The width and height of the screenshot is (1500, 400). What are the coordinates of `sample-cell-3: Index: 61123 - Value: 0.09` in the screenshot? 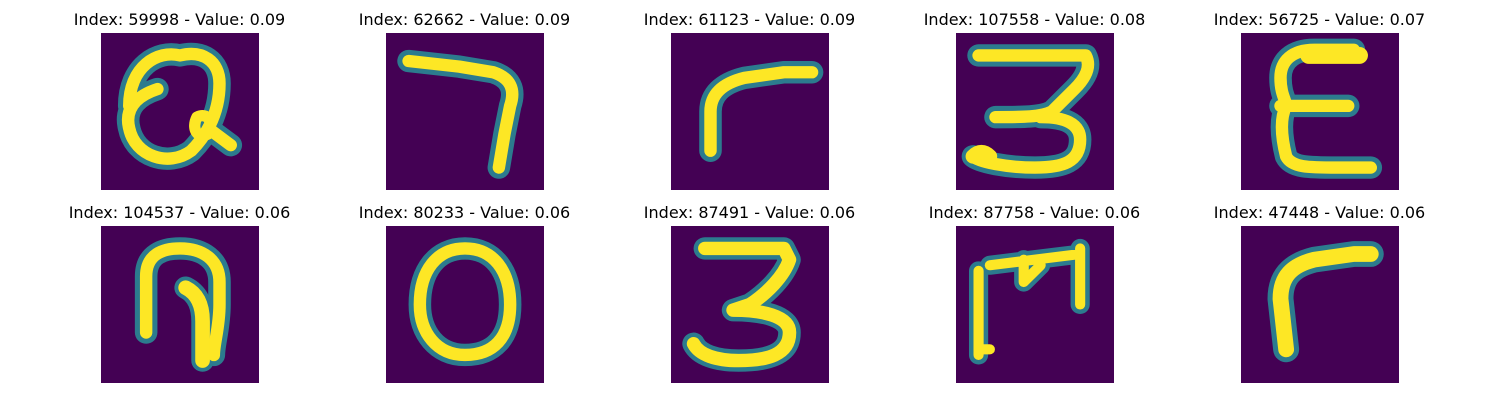 It's located at (749, 104).